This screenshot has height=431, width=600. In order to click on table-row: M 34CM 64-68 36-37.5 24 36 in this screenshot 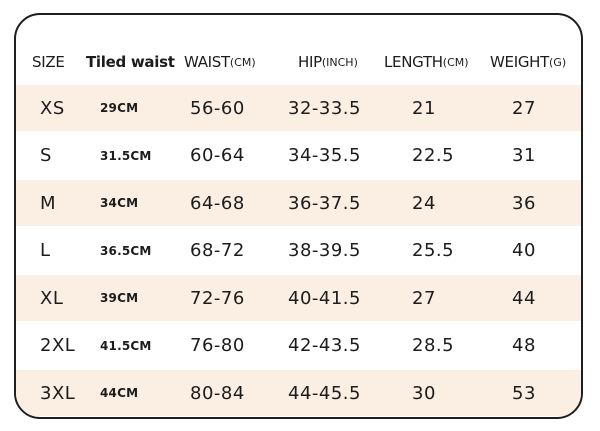, I will do `click(298, 203)`.